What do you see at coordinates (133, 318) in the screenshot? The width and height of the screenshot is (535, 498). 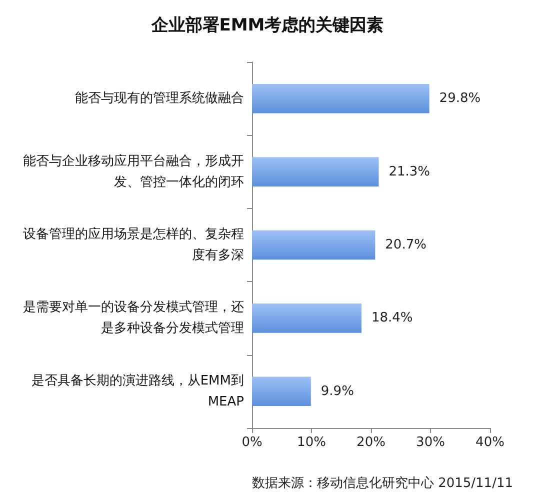 I see `y-tick-label: 是需要对单一的设备分发模式管理，还是多种设备分发模式管理` at bounding box center [133, 318].